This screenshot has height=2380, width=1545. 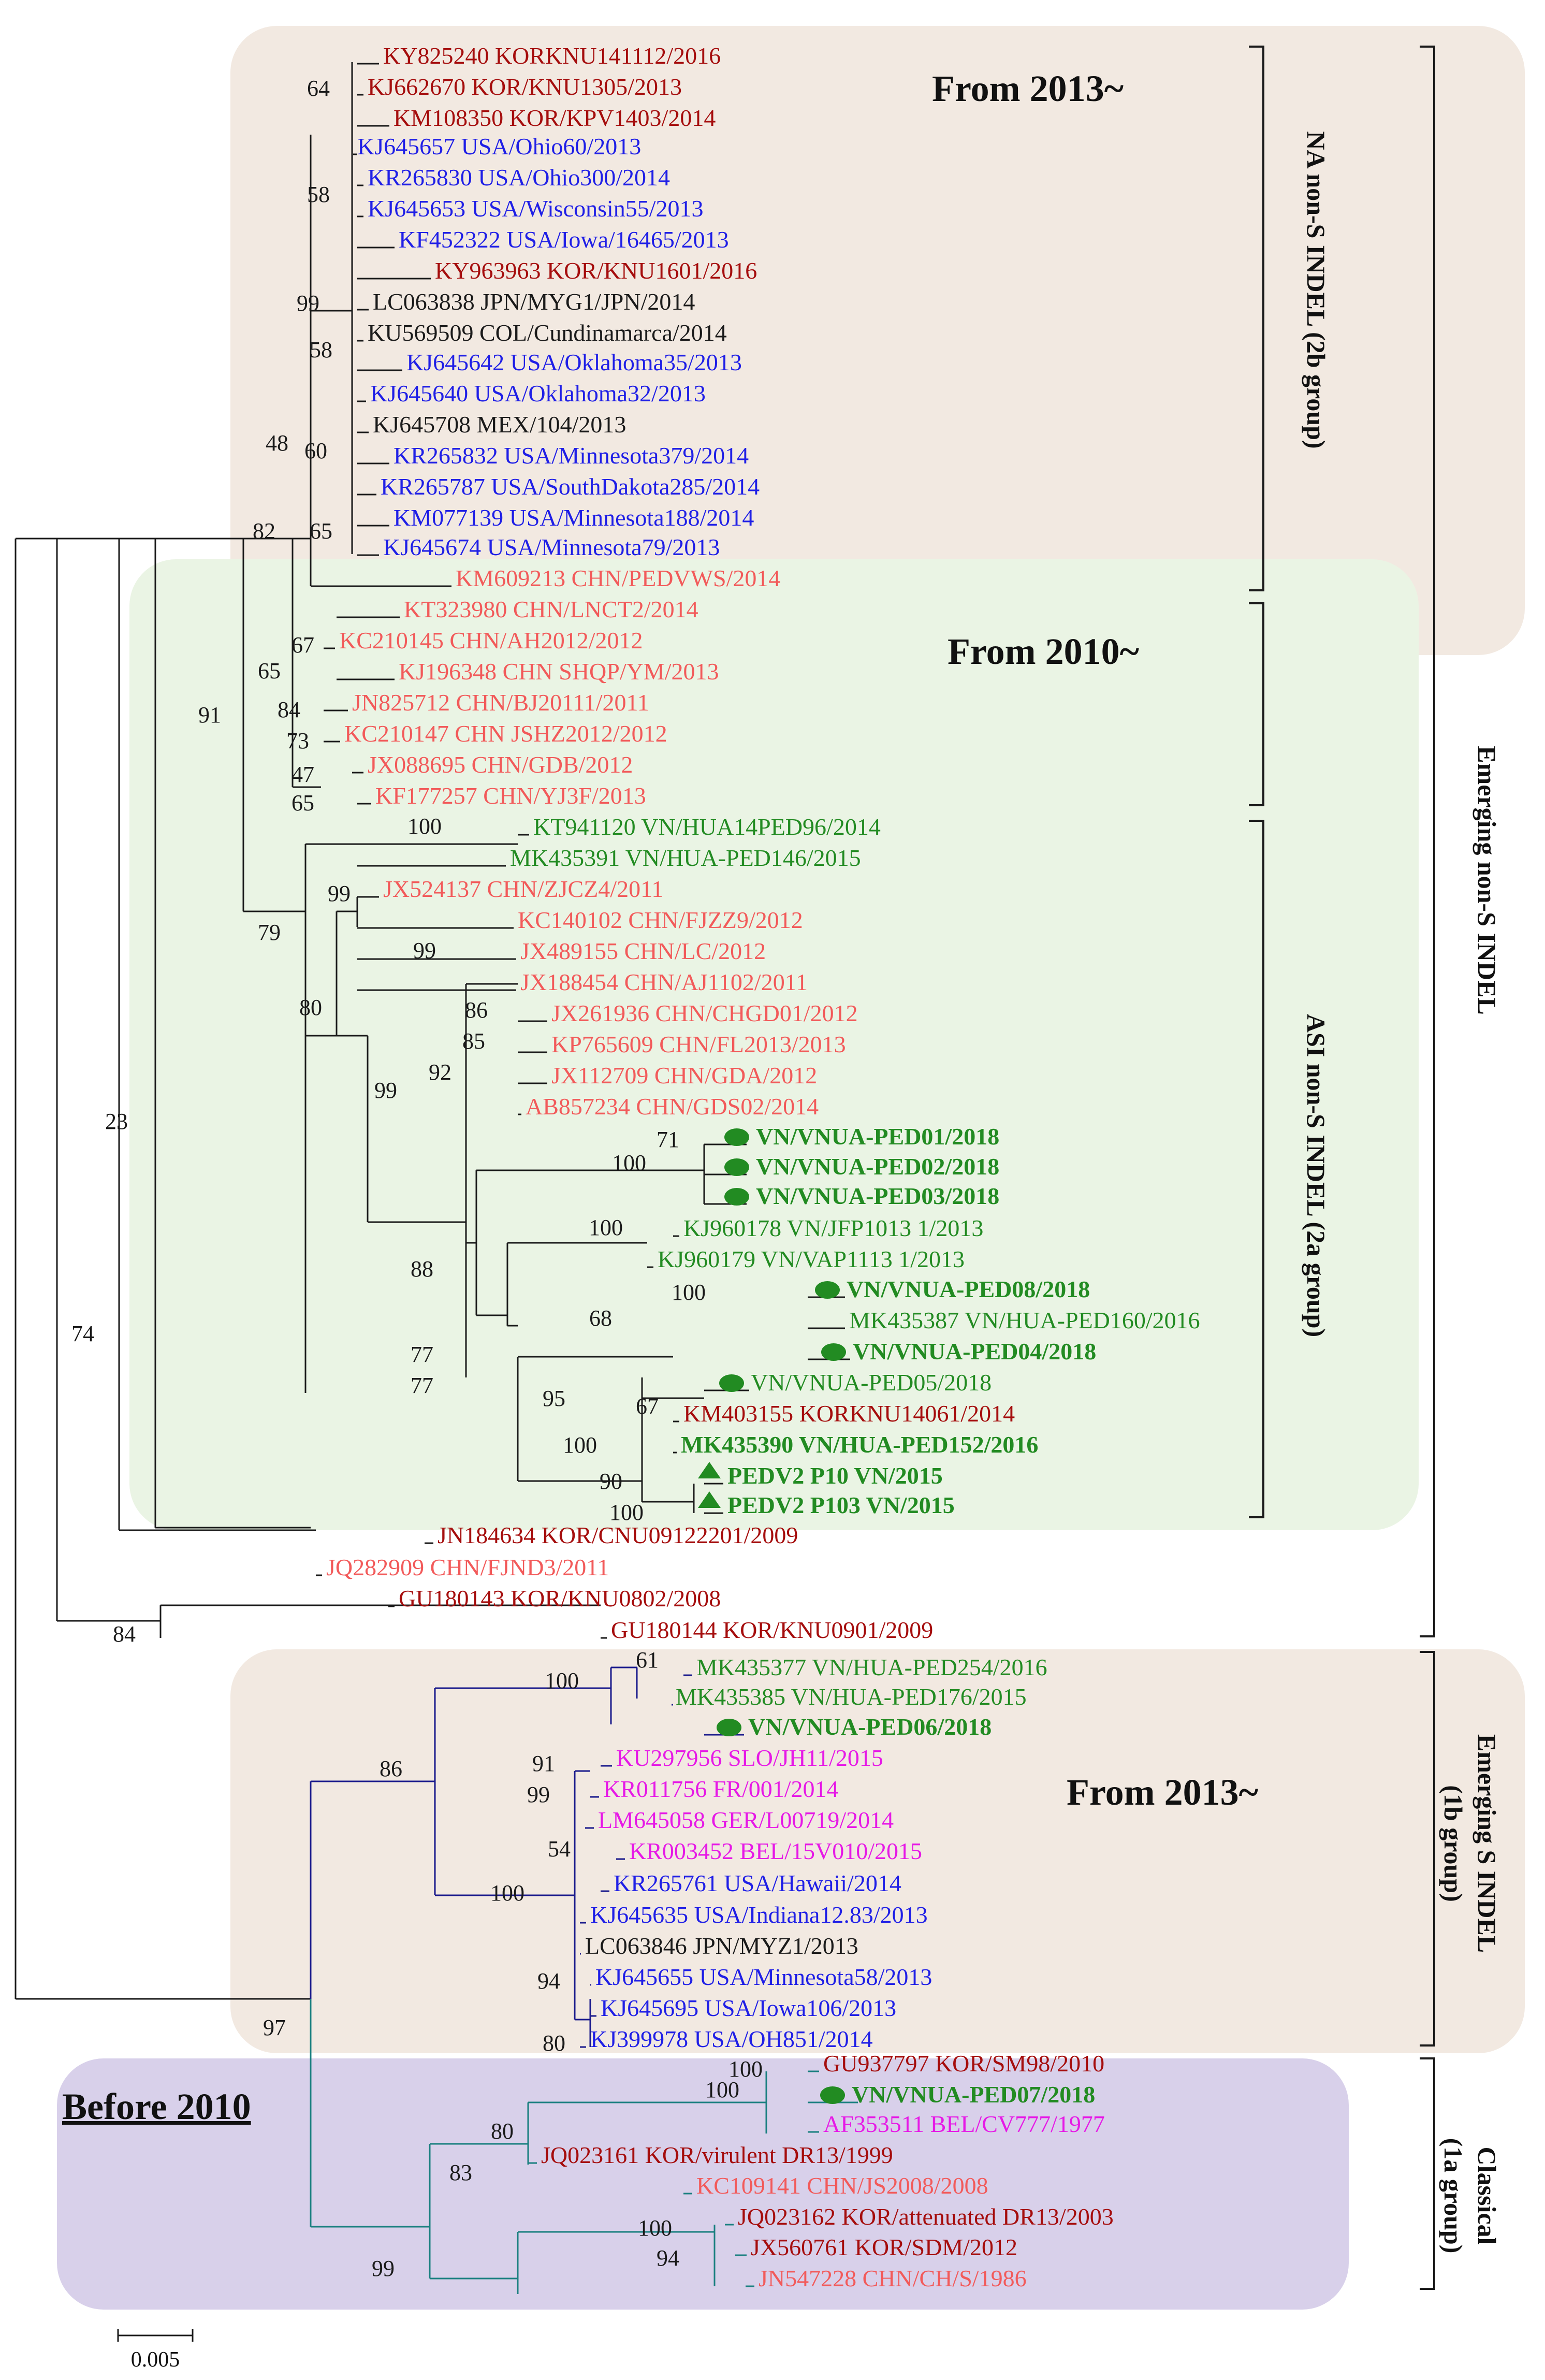 What do you see at coordinates (551, 547) in the screenshot?
I see `taxon-label: KJ645674 USA/Minnesota79/2013` at bounding box center [551, 547].